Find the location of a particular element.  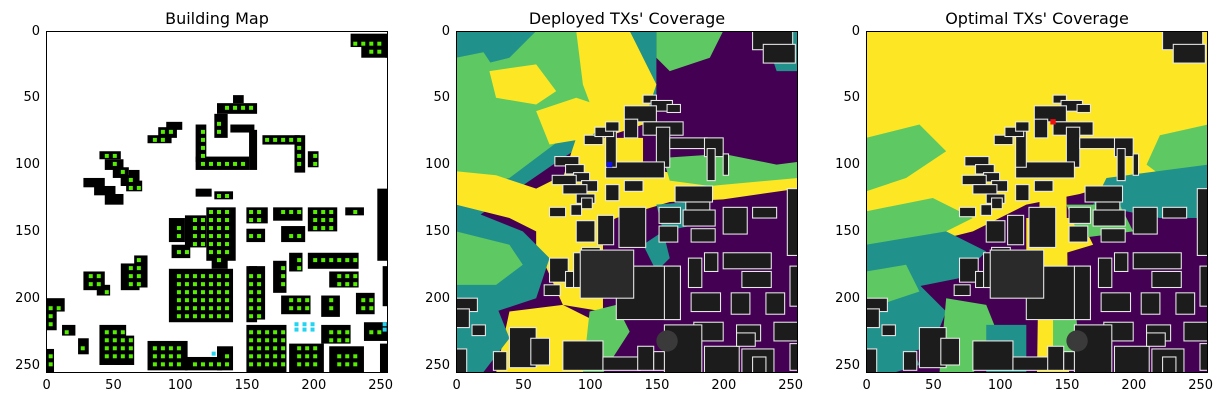

panel-2-ytick: 0 is located at coordinates (445, 31).